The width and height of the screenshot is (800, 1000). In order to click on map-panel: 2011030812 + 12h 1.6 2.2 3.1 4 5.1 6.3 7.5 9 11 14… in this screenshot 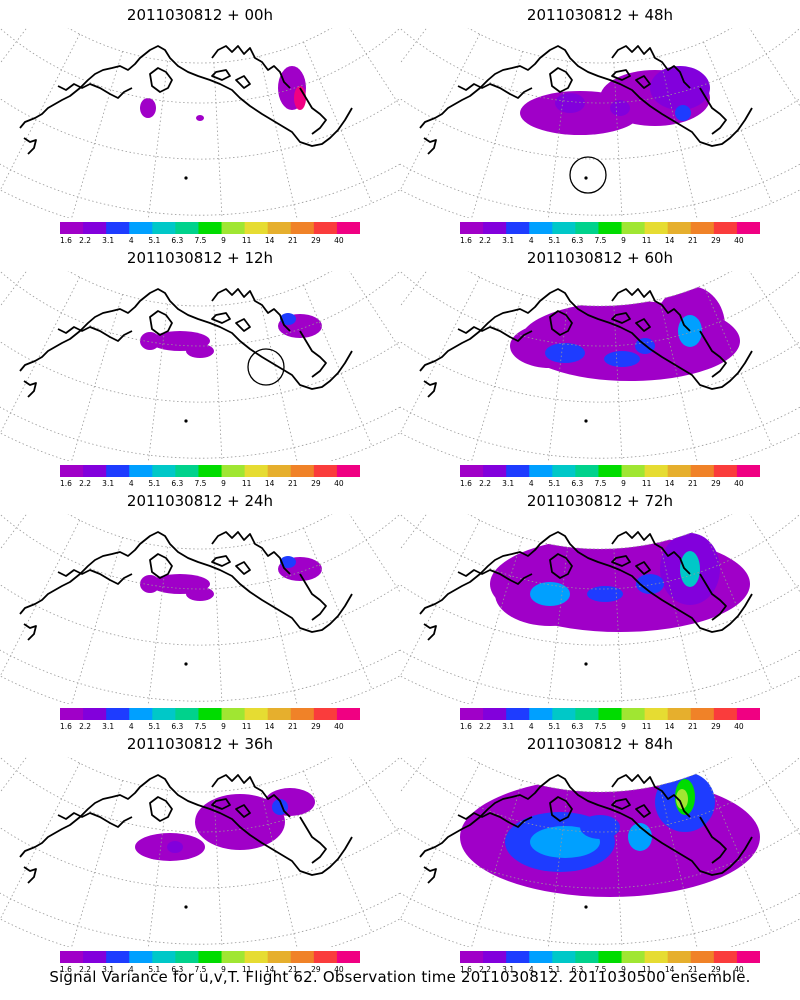, I will do `click(200, 365)`.